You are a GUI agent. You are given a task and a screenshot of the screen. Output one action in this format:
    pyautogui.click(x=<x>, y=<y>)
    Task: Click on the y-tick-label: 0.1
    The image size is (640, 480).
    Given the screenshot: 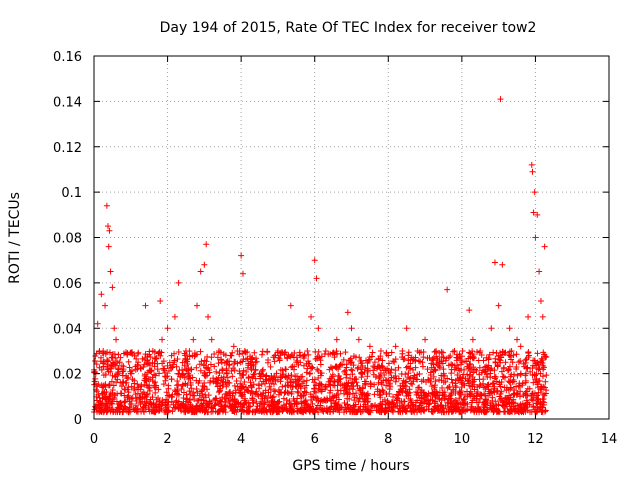 What is the action you would take?
    pyautogui.click(x=71, y=193)
    